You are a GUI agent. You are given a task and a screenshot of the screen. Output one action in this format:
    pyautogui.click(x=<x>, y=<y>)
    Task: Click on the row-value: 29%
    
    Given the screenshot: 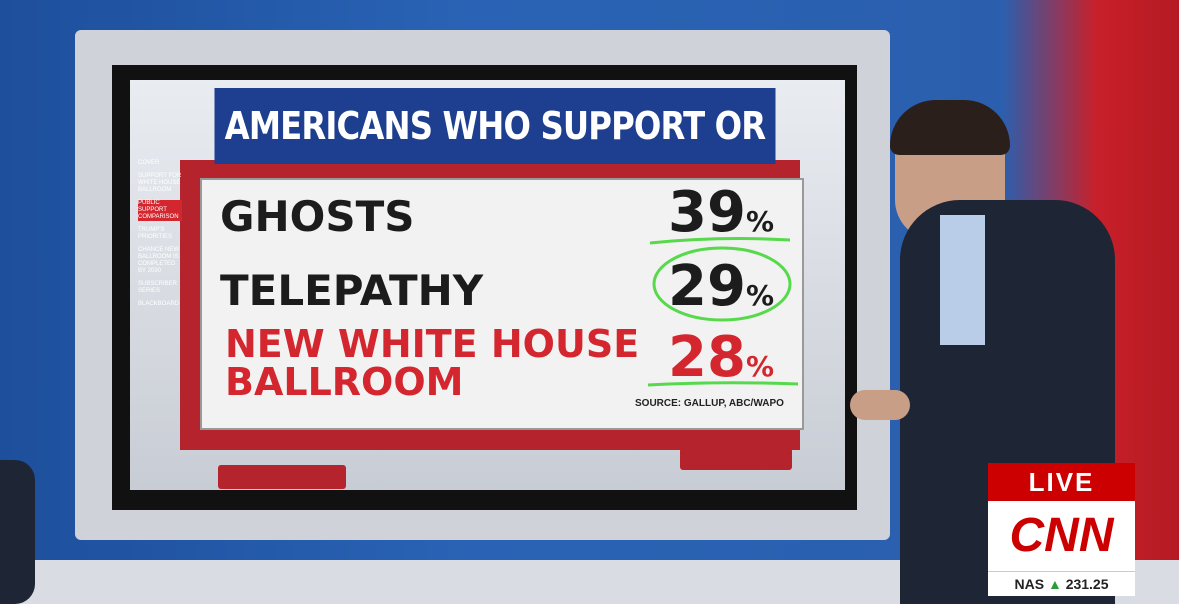 What is the action you would take?
    pyautogui.click(x=721, y=286)
    